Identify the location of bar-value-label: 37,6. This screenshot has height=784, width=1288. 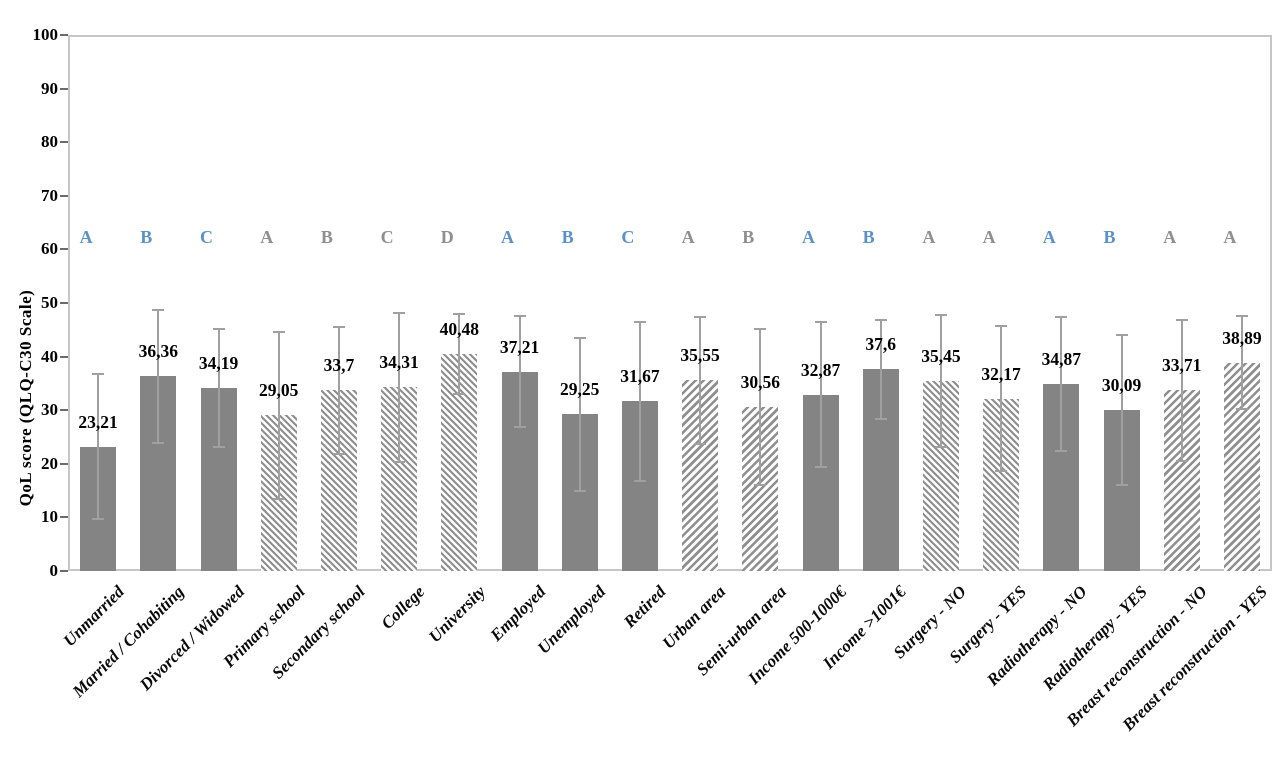
(880, 344).